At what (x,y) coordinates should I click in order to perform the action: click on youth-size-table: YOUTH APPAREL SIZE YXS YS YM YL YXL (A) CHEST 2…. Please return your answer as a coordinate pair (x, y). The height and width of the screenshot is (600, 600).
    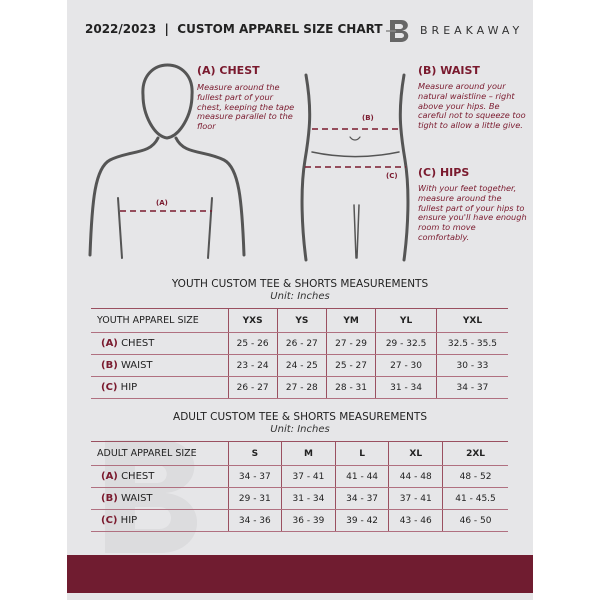
    Looking at the image, I should click on (299, 353).